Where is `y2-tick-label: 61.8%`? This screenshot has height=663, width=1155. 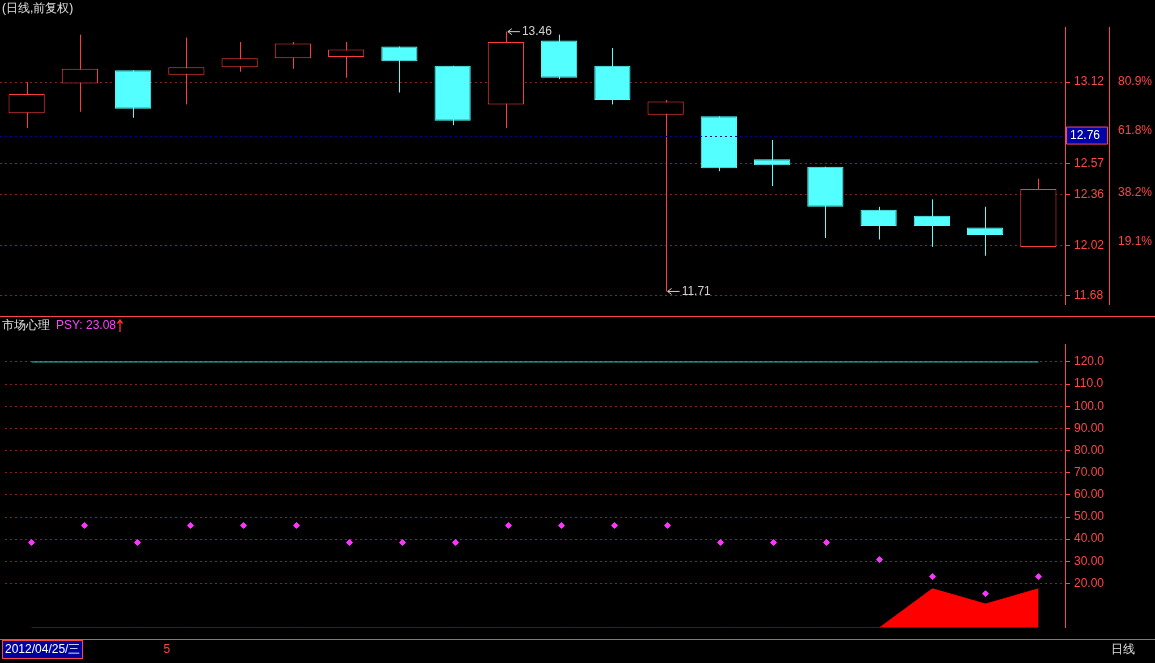
y2-tick-label: 61.8% is located at coordinates (1135, 130).